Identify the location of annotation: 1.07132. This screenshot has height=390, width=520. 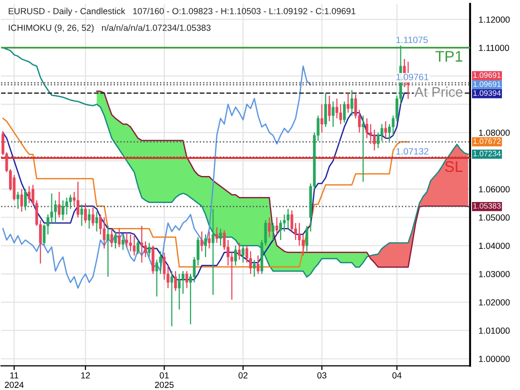
(412, 151).